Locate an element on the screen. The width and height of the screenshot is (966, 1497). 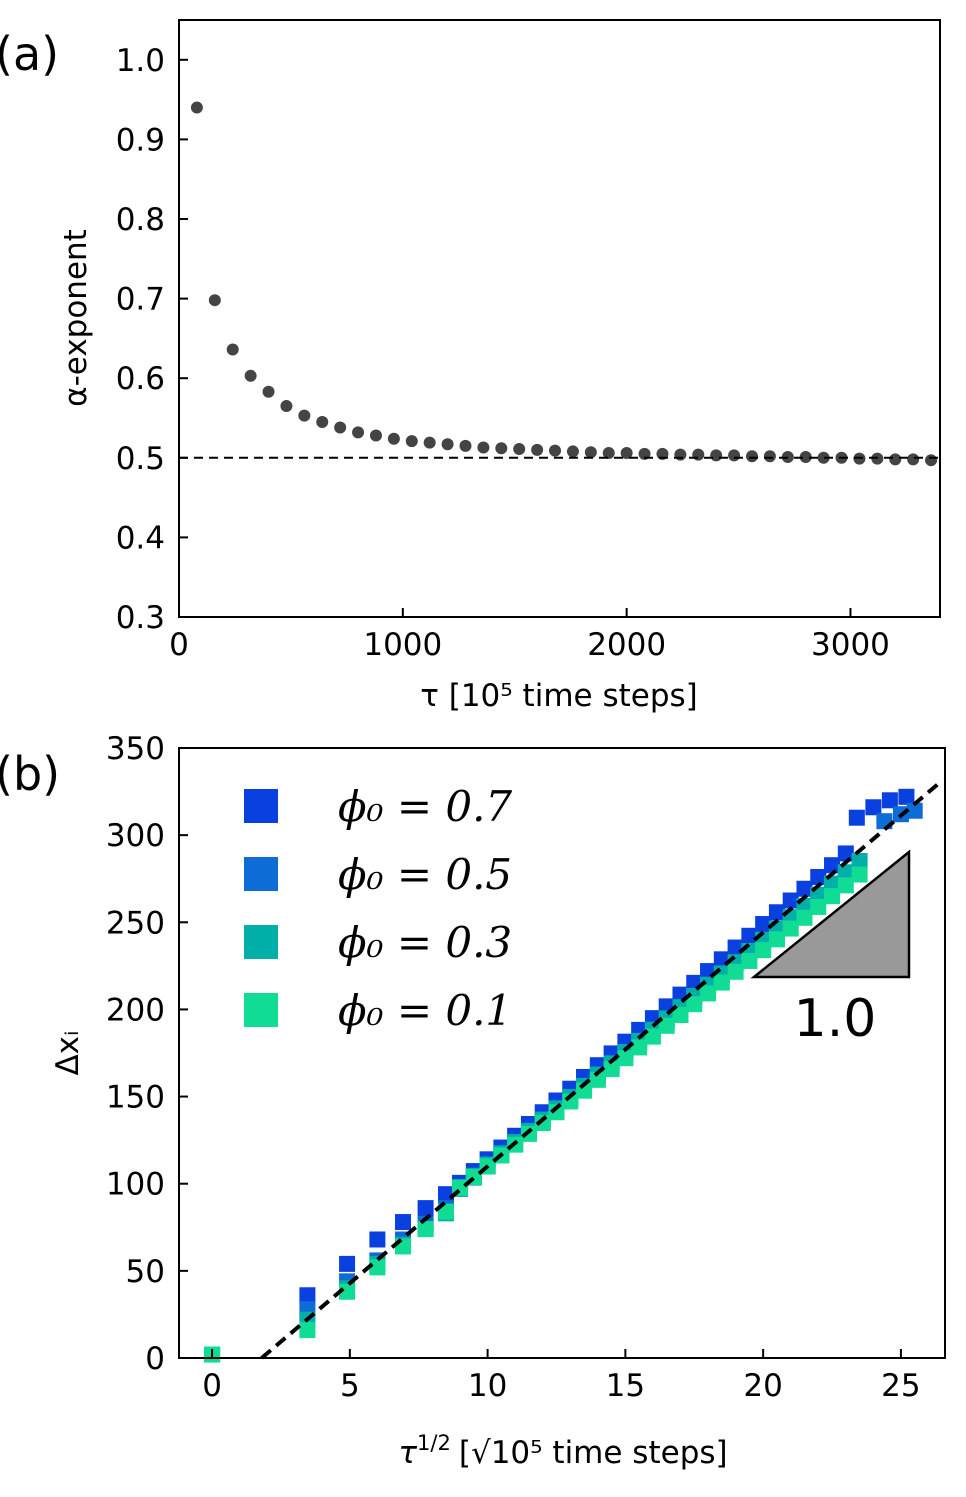
panel-b-xlabel-rest: [√10⁵ time steps] is located at coordinates (593, 1453).